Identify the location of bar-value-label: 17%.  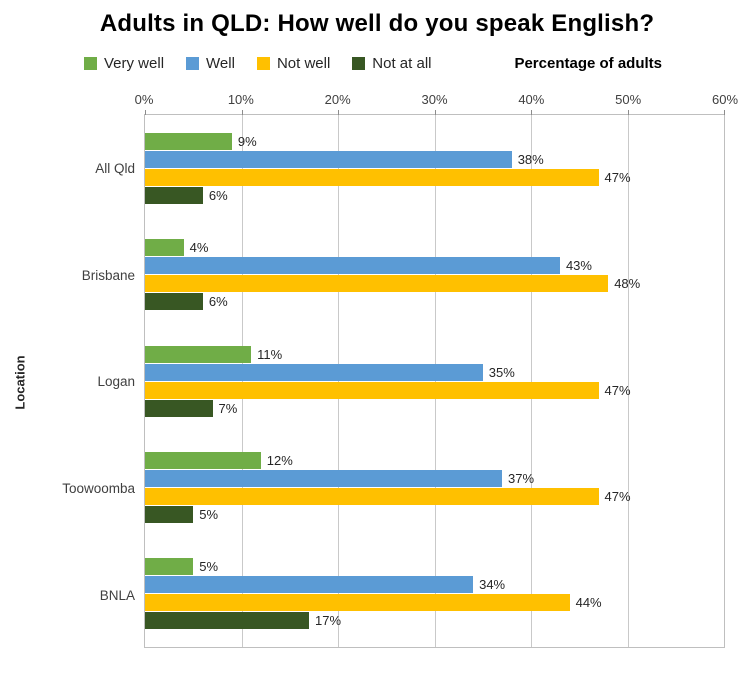
(328, 621).